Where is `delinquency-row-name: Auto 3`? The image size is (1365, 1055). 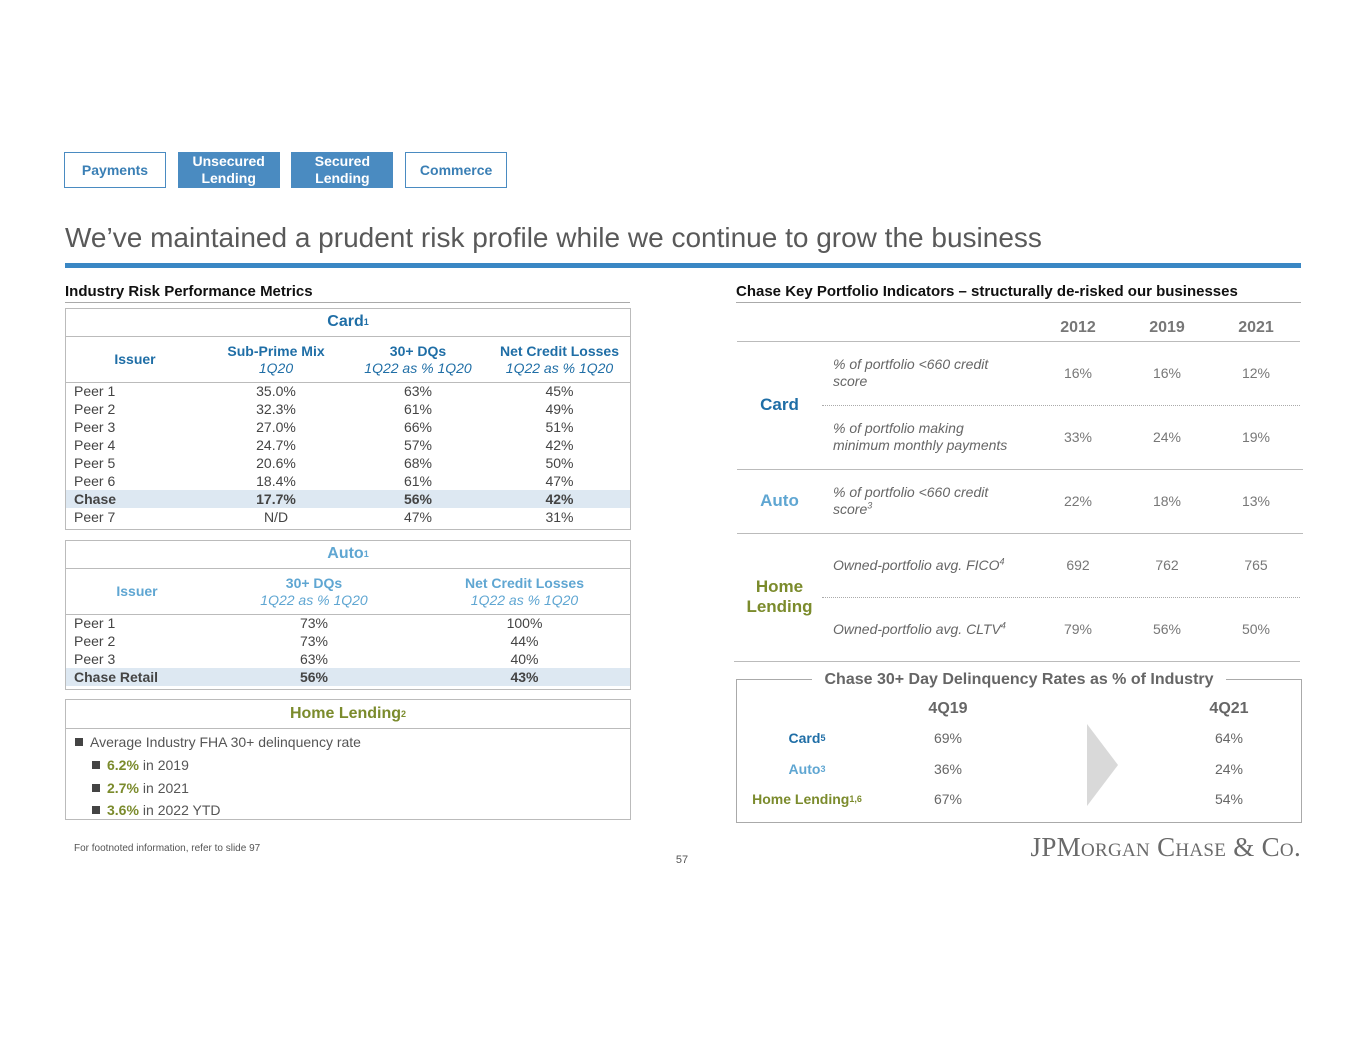 delinquency-row-name: Auto 3 is located at coordinates (807, 768).